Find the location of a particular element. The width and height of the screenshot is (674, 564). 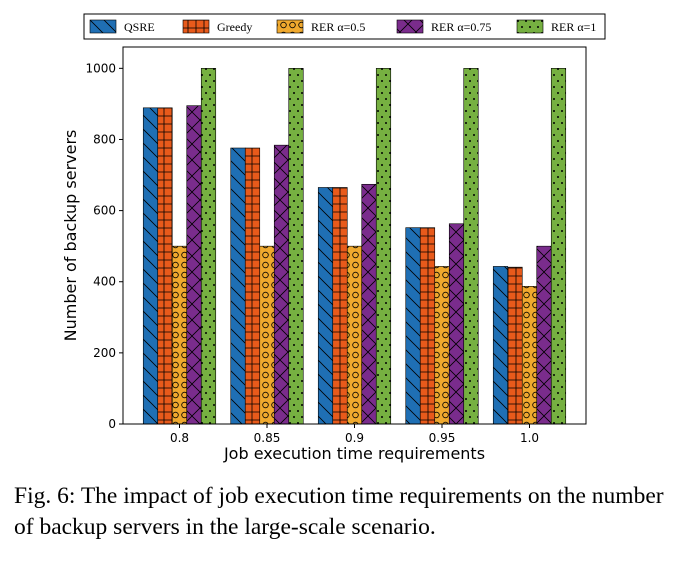

legend-label: QSRE is located at coordinates (139, 27).